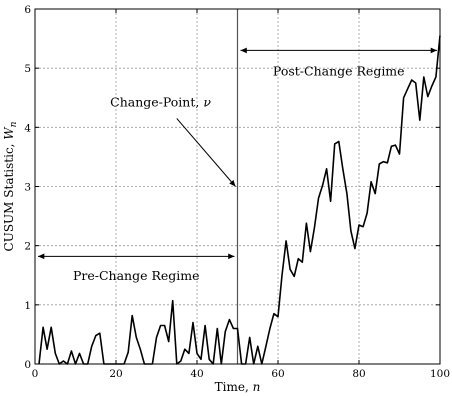 The height and width of the screenshot is (397, 452). I want to click on x-tick-label: 40, so click(196, 374).